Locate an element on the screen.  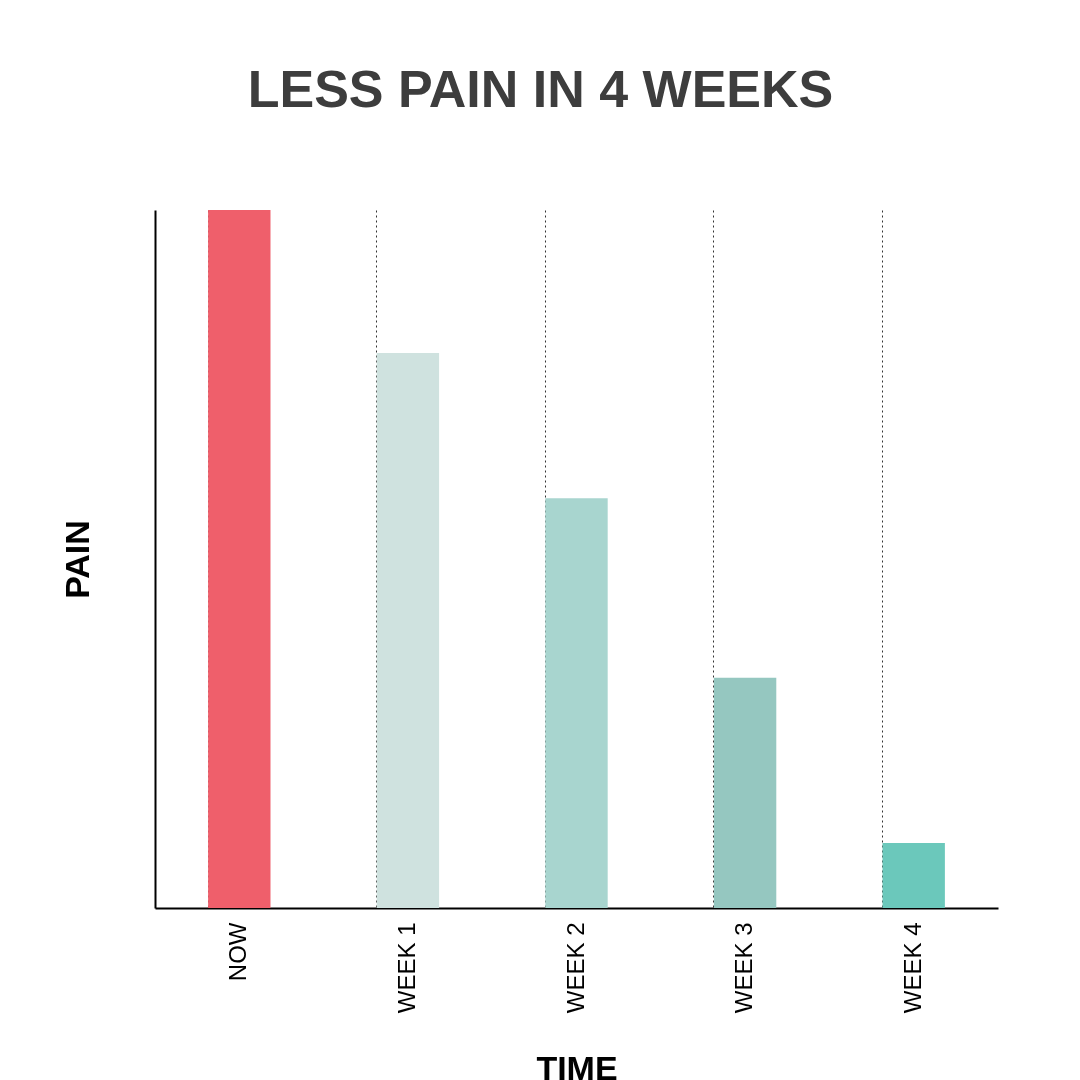
x-tick-label: NOW is located at coordinates (238, 952).